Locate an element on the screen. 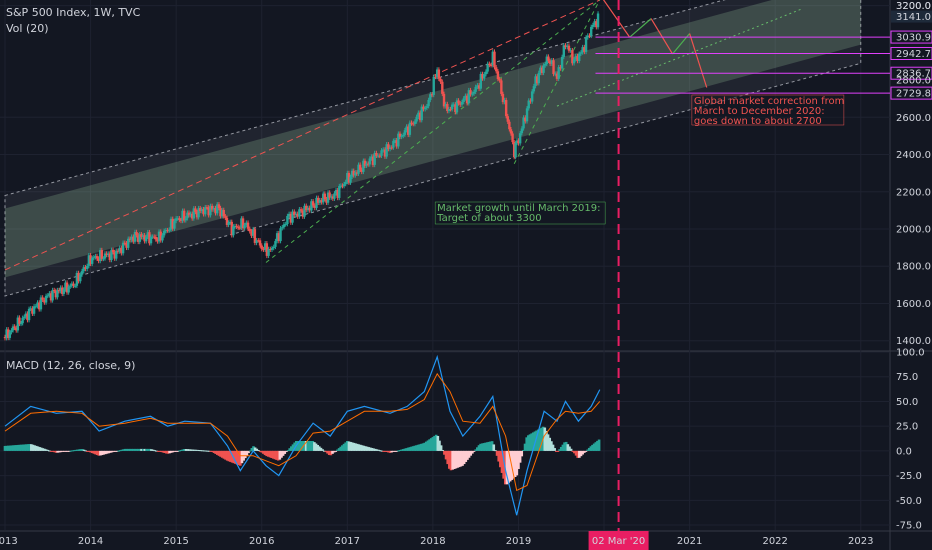 Image resolution: width=932 pixels, height=550 pixels. macd-tick-label: -75.0 is located at coordinates (909, 526).